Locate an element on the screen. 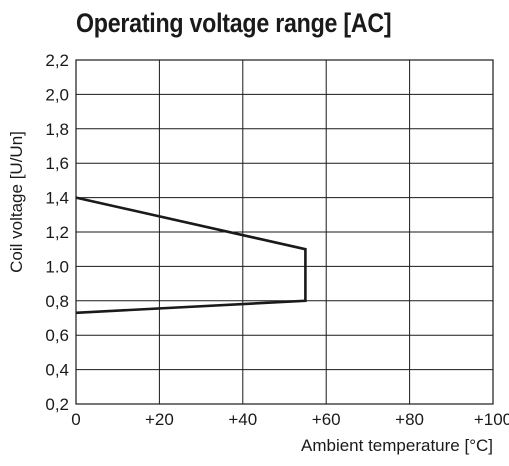 This screenshot has width=509, height=466. y-tick-label: 1,8 is located at coordinates (57, 129).